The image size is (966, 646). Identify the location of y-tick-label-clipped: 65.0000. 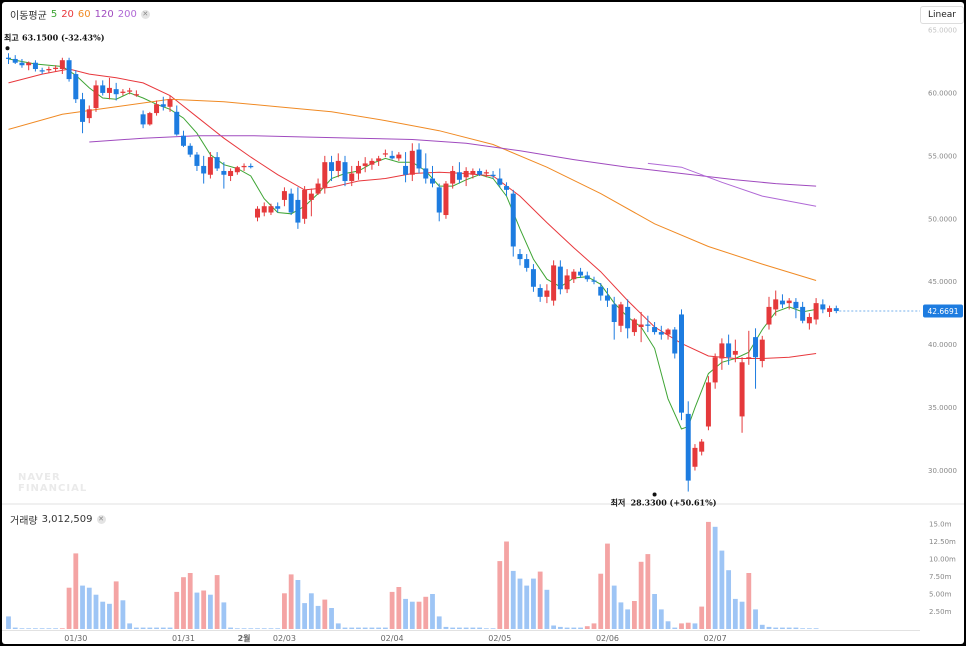
(942, 31).